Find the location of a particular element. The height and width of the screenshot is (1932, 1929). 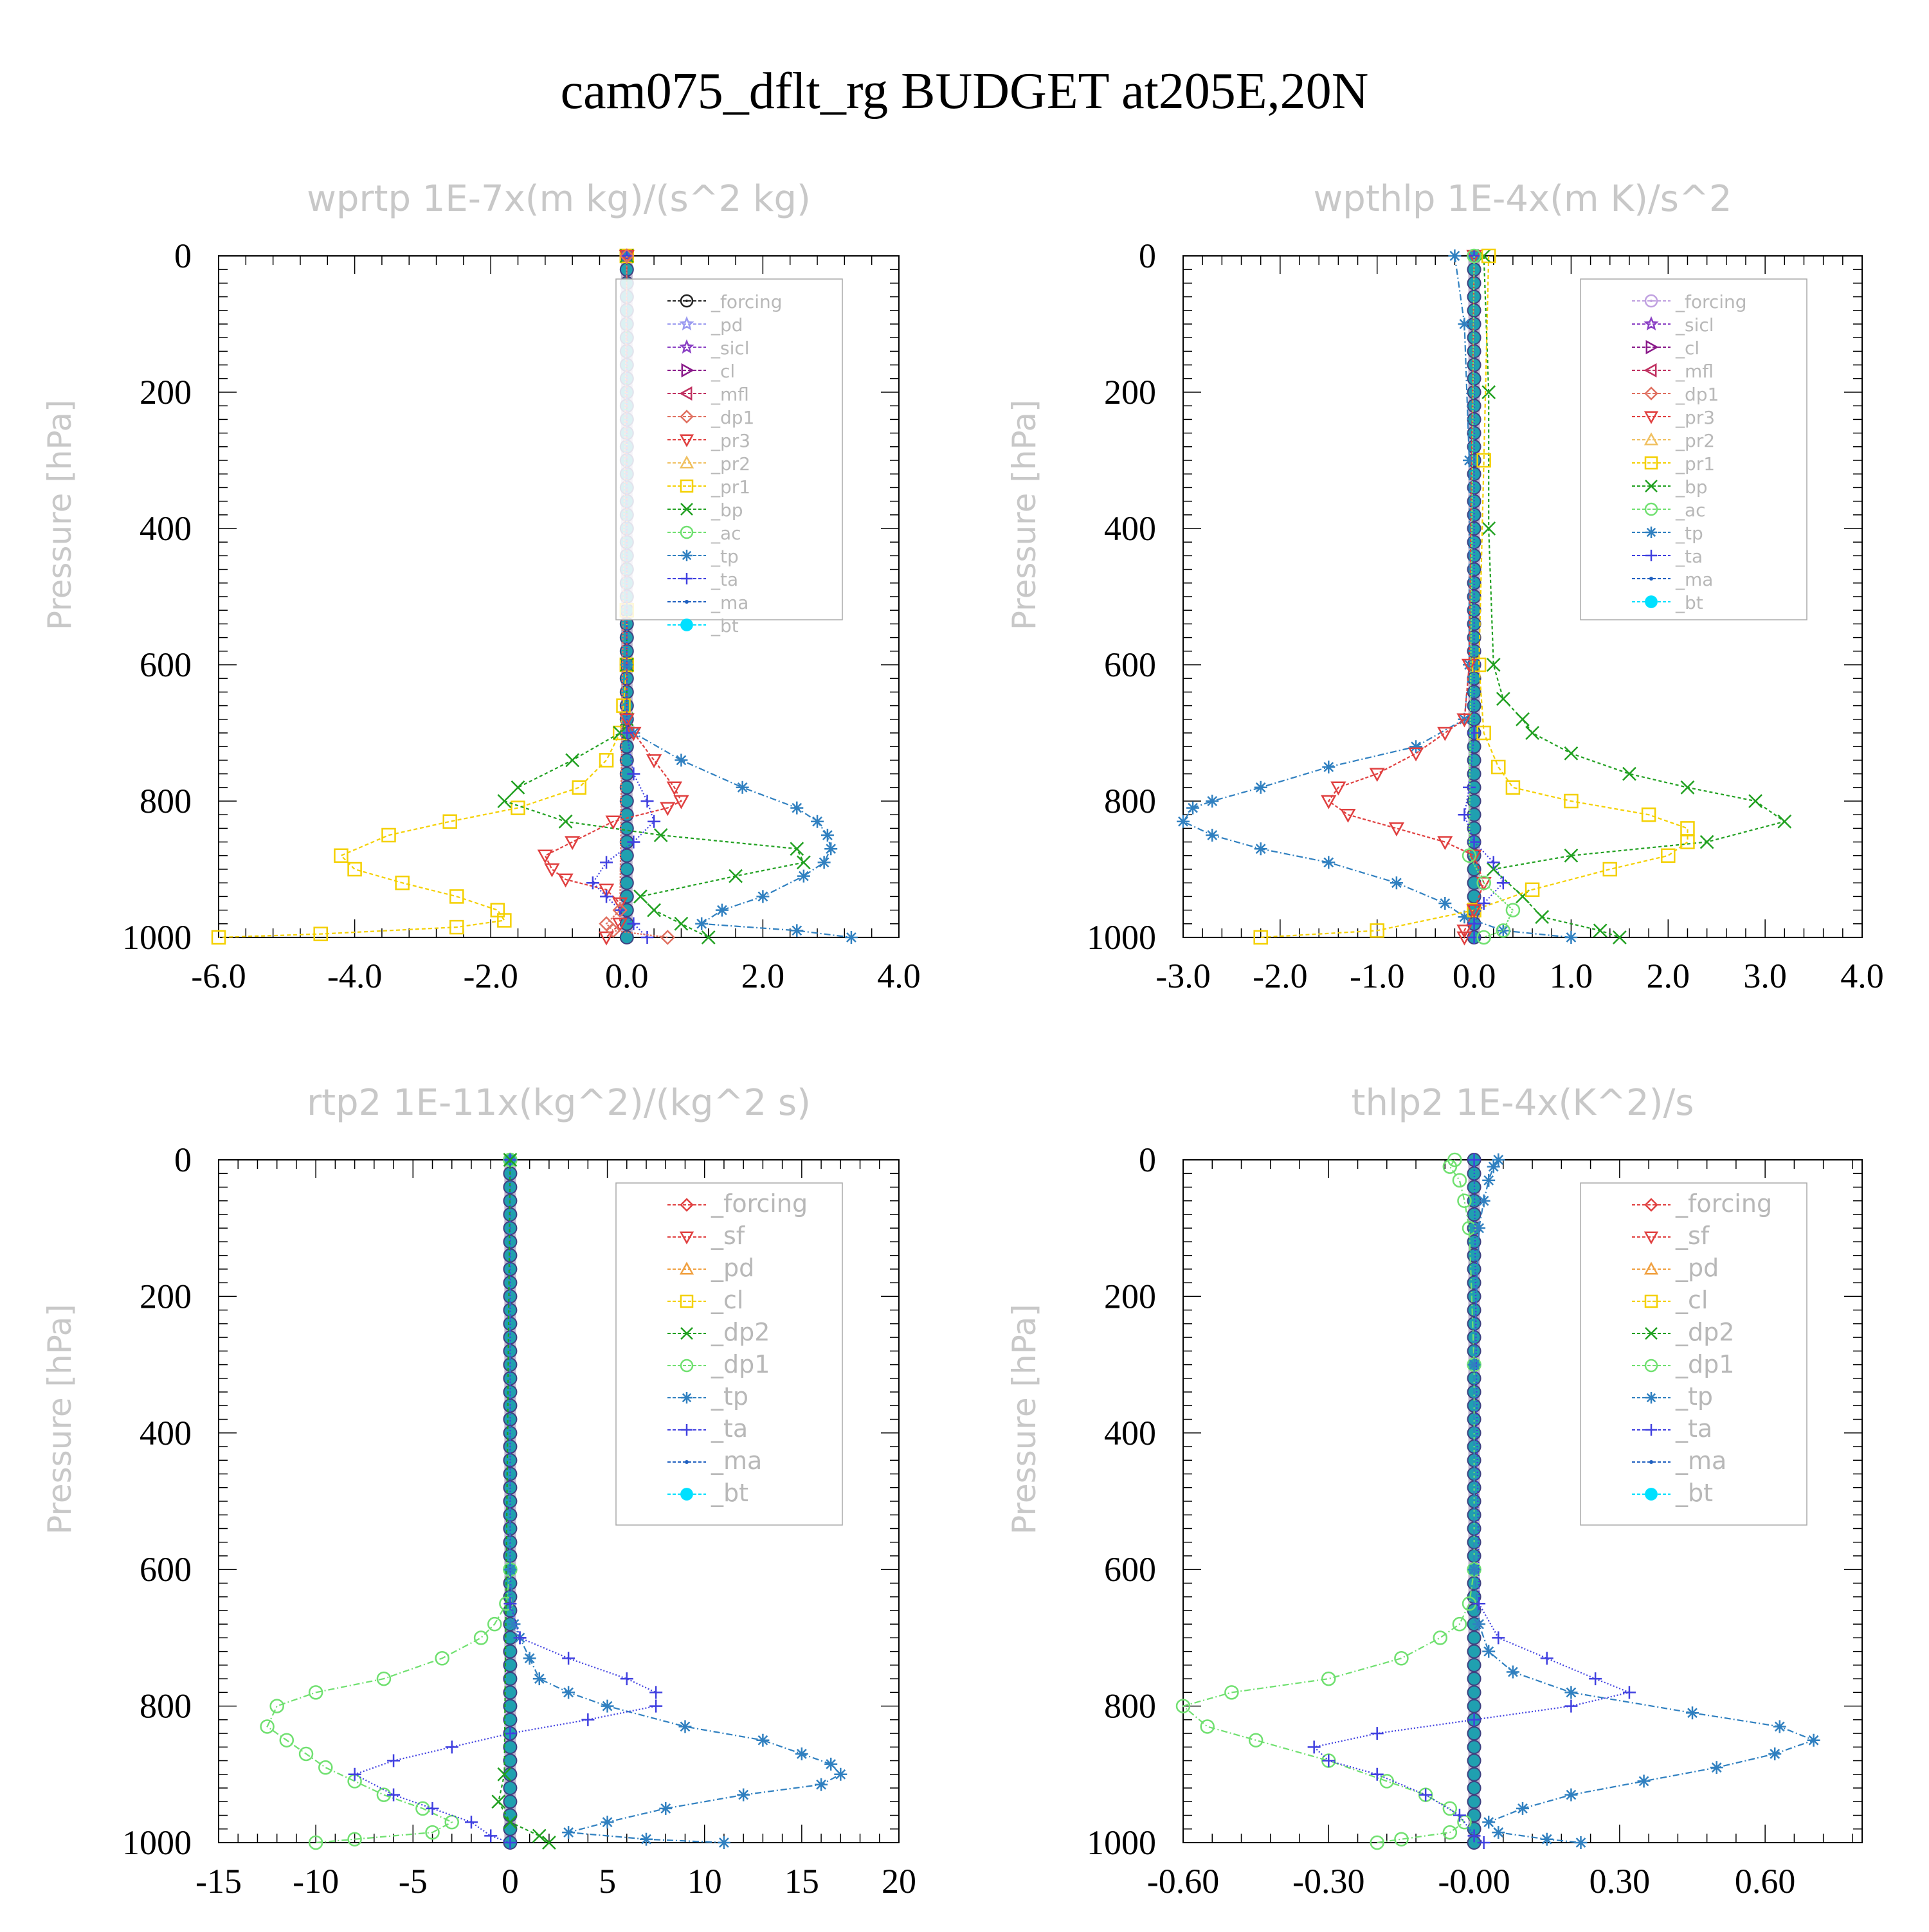

x-tick-label: 0.0 is located at coordinates (1474, 976).